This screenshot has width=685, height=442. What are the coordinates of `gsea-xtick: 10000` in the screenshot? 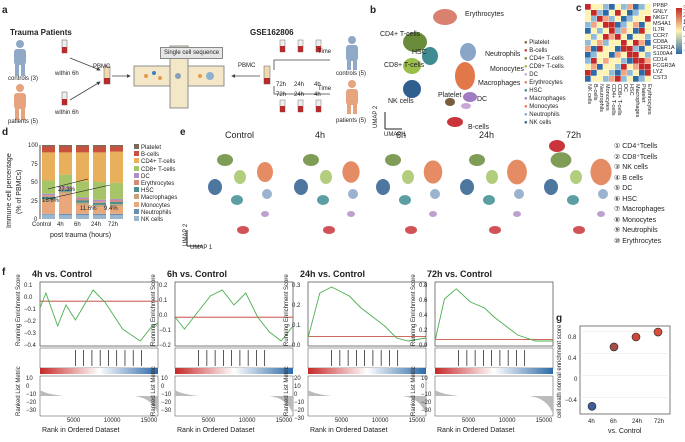 It's located at (112, 421).